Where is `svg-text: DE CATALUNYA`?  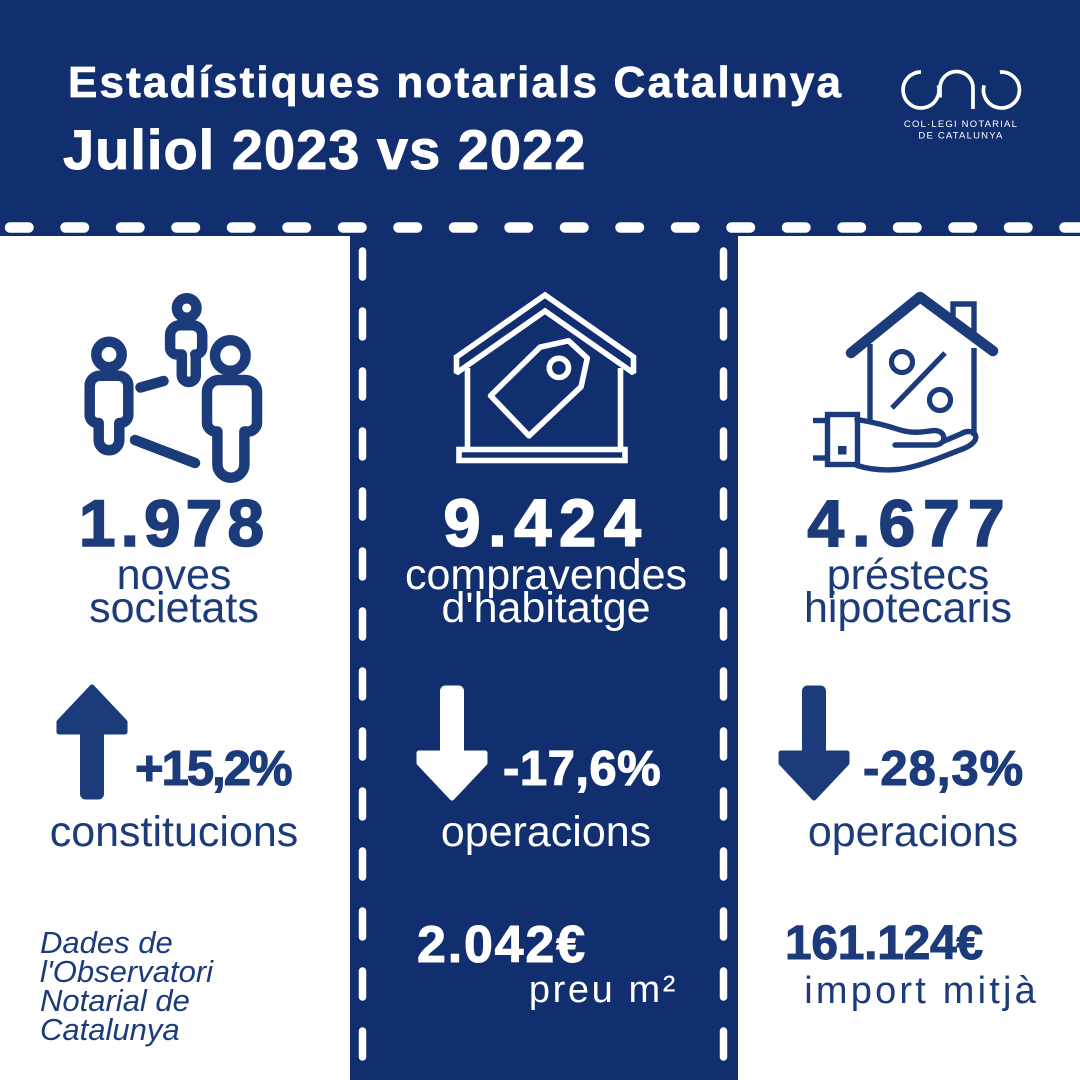 svg-text: DE CATALUNYA is located at coordinates (960, 136).